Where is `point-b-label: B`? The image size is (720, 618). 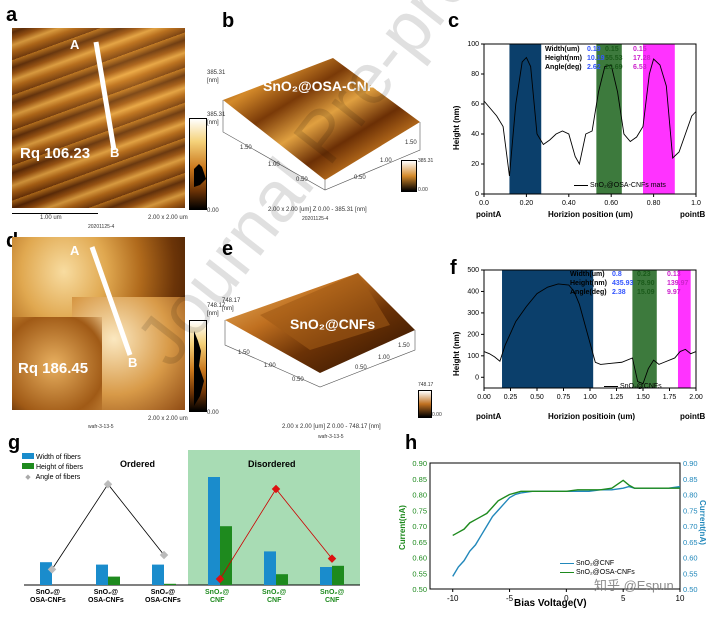 point-b-label: B is located at coordinates (115, 152).